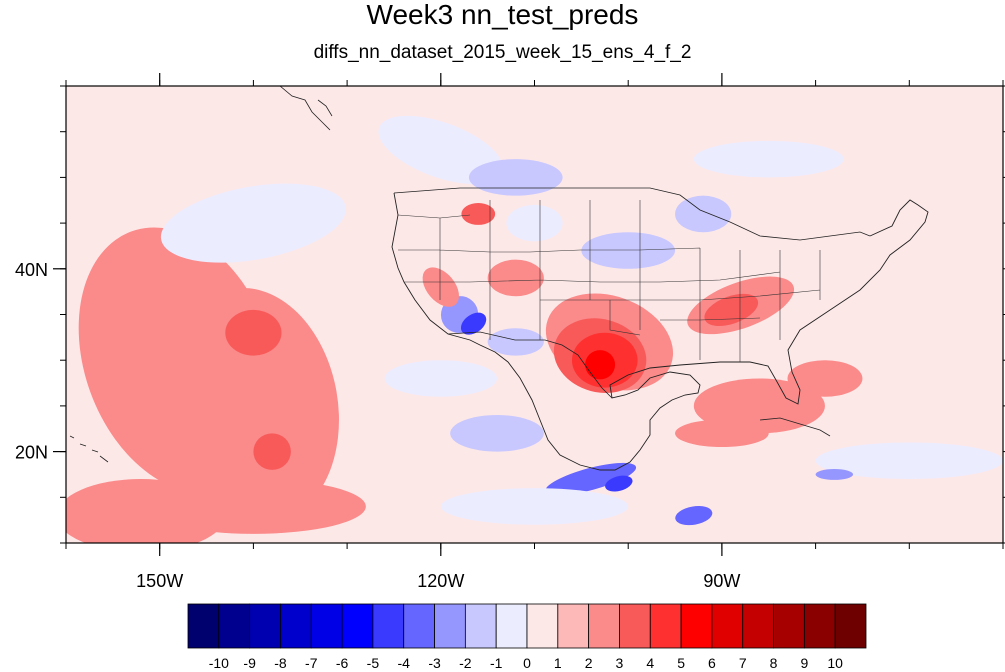 The width and height of the screenshot is (1005, 672). I want to click on colorbar-label: -2, so click(465, 663).